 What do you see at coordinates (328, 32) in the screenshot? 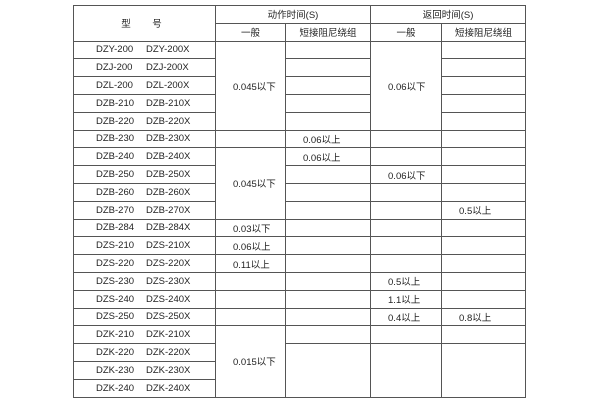
I see `action-short-header: 短接阻尼绕组` at bounding box center [328, 32].